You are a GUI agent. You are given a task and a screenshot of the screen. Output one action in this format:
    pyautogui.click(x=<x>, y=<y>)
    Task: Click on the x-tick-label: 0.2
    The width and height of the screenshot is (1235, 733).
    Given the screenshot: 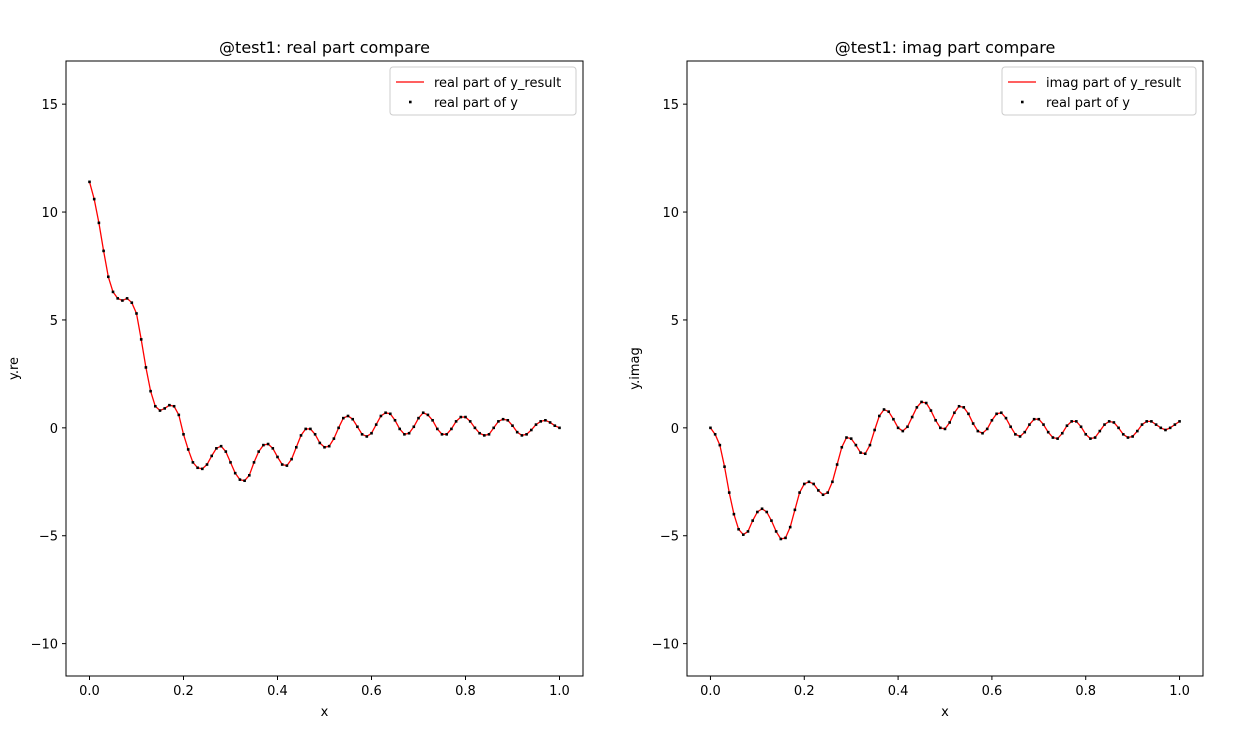 What is the action you would take?
    pyautogui.click(x=183, y=691)
    